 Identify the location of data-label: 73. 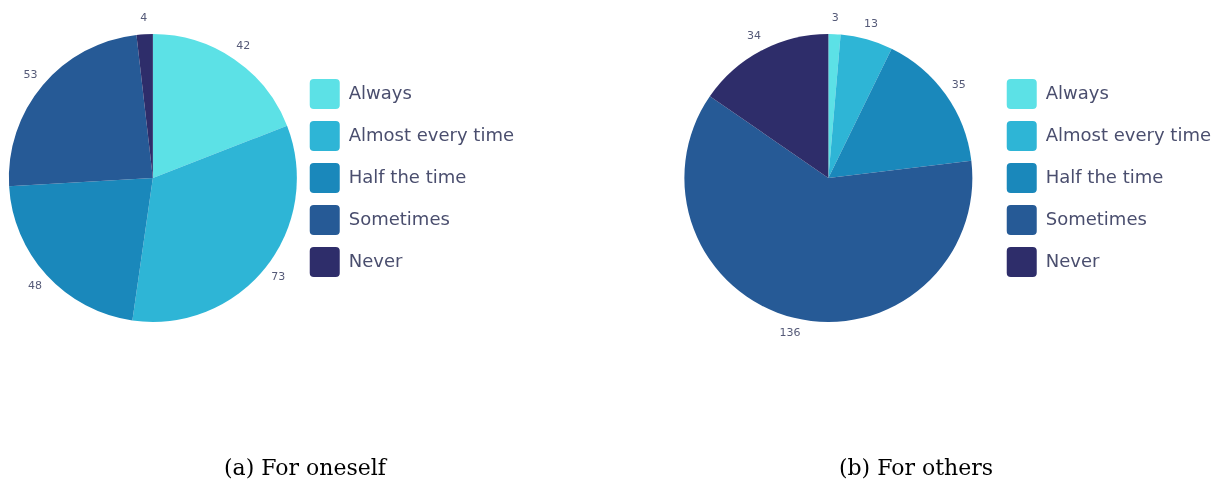
(278, 277).